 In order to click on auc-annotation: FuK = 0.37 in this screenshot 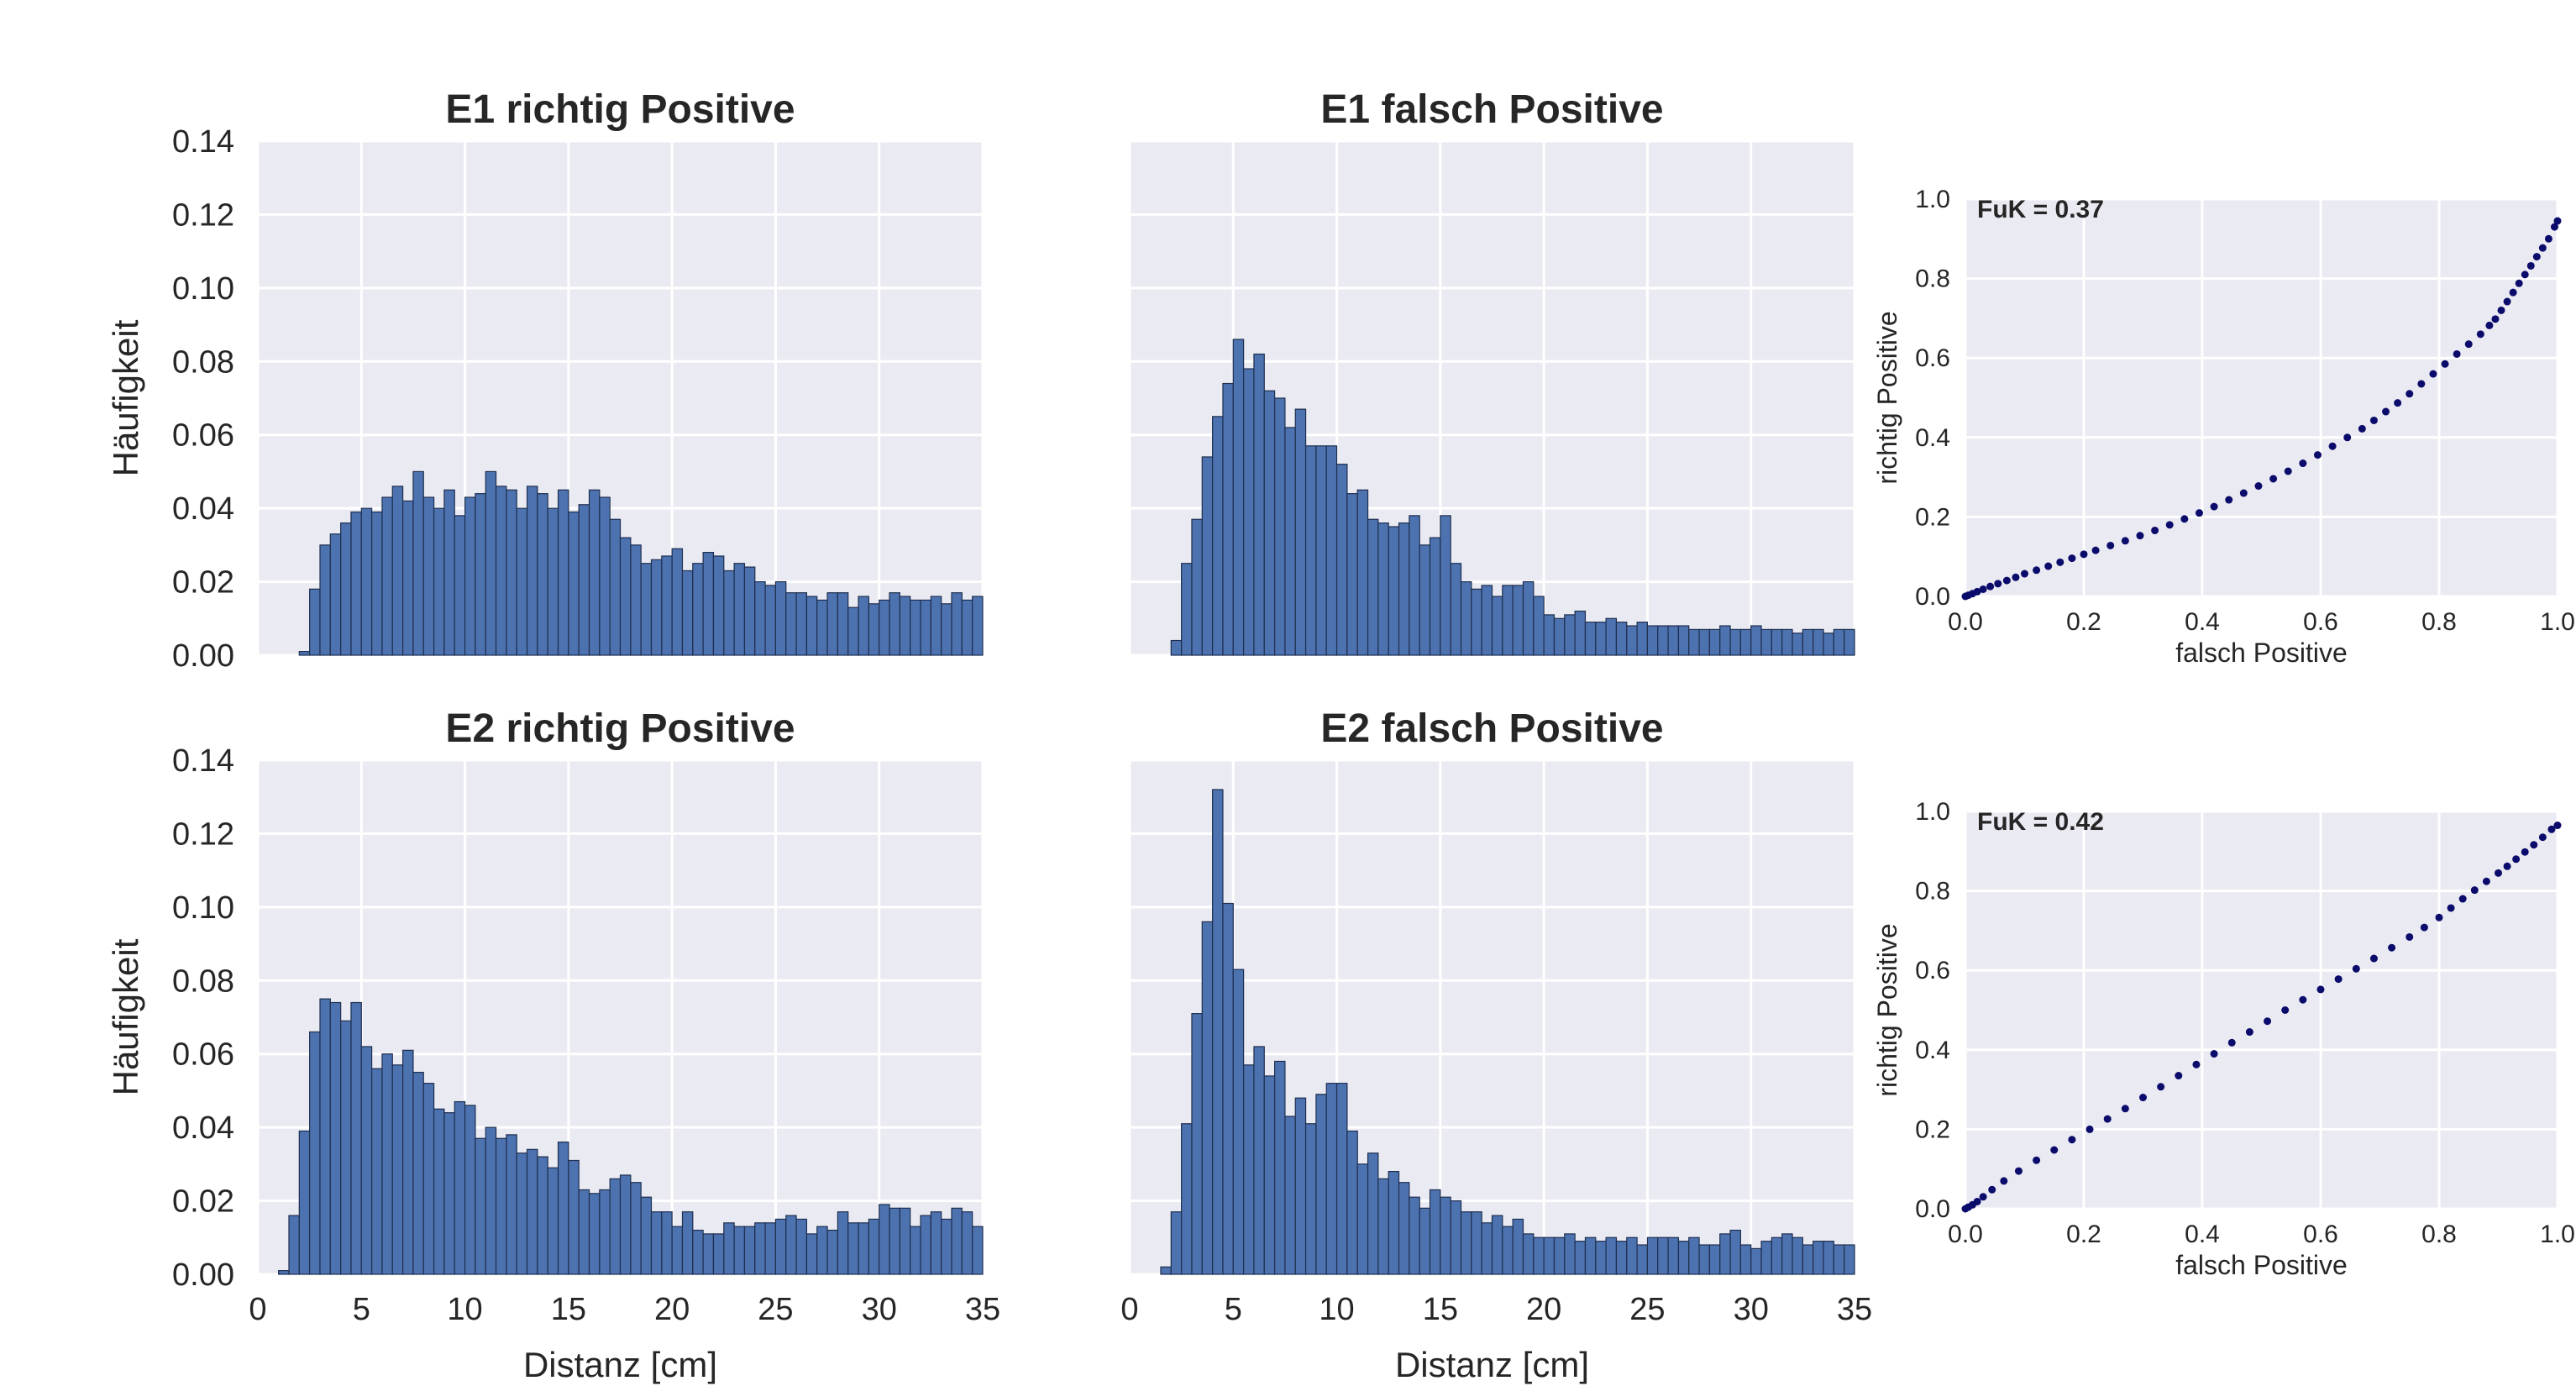, I will do `click(2040, 209)`.